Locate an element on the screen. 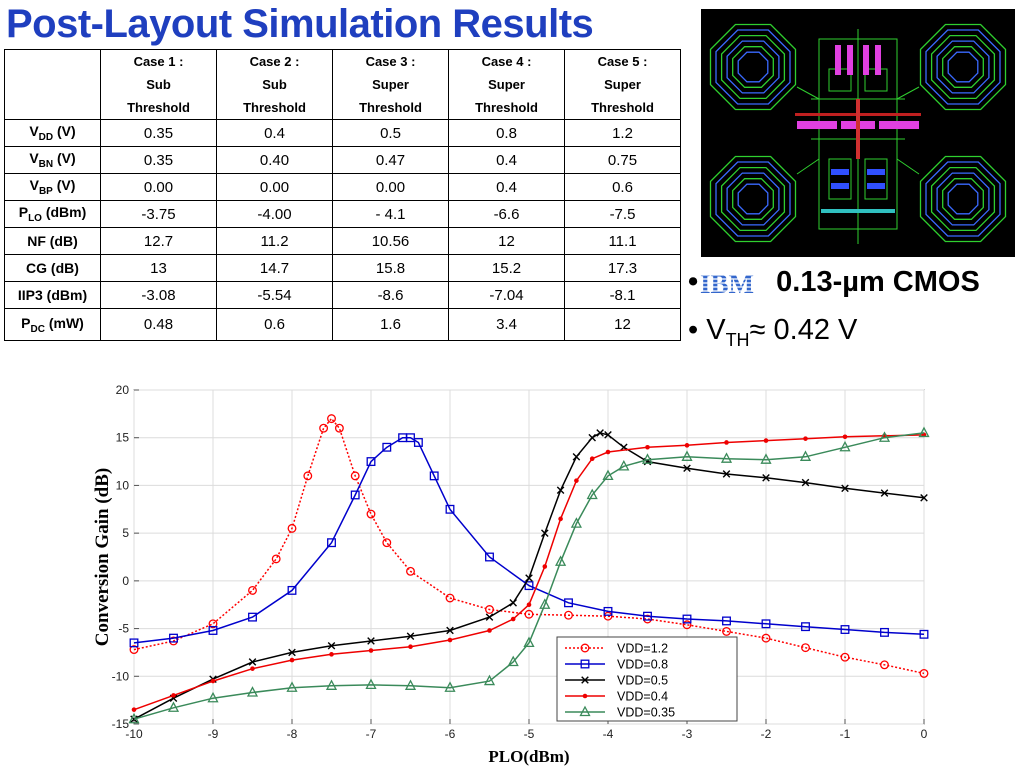  row-label-subscript: BP is located at coordinates (45, 191).